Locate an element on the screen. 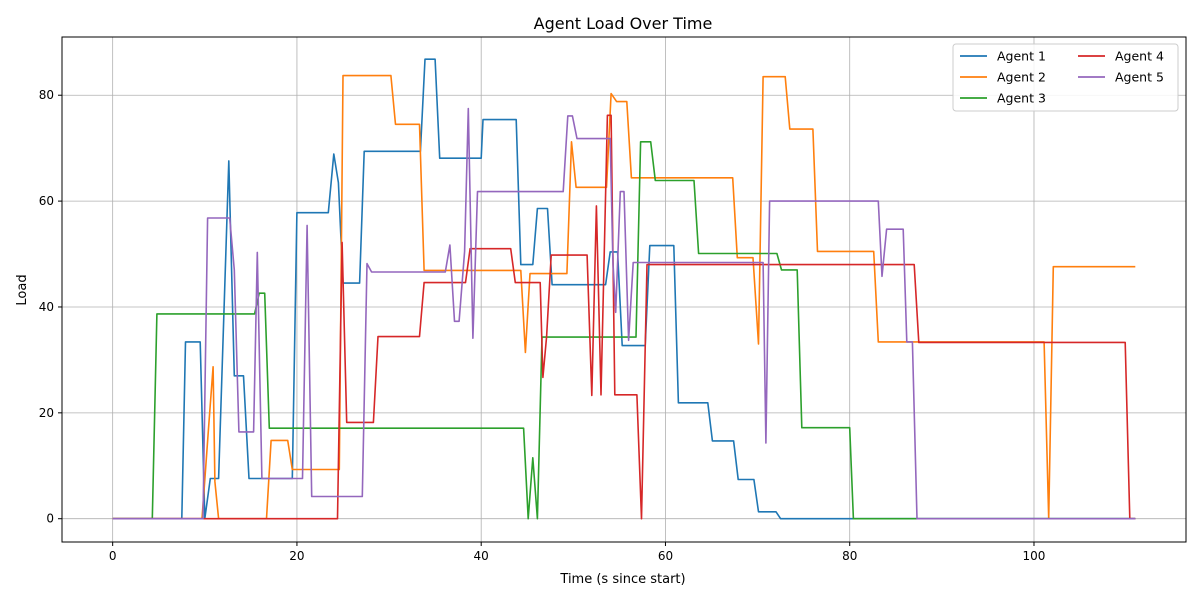 The width and height of the screenshot is (1200, 600). y-tick-label: 80 is located at coordinates (46, 95).